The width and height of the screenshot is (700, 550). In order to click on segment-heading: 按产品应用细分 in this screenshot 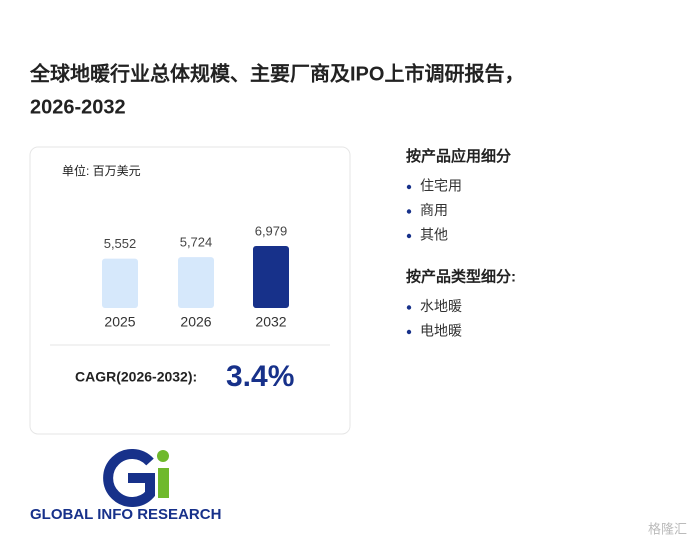, I will do `click(458, 156)`.